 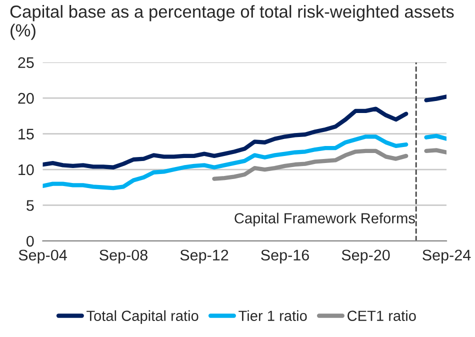 What do you see at coordinates (272, 315) in the screenshot?
I see `legend-label: Tier 1 ratio` at bounding box center [272, 315].